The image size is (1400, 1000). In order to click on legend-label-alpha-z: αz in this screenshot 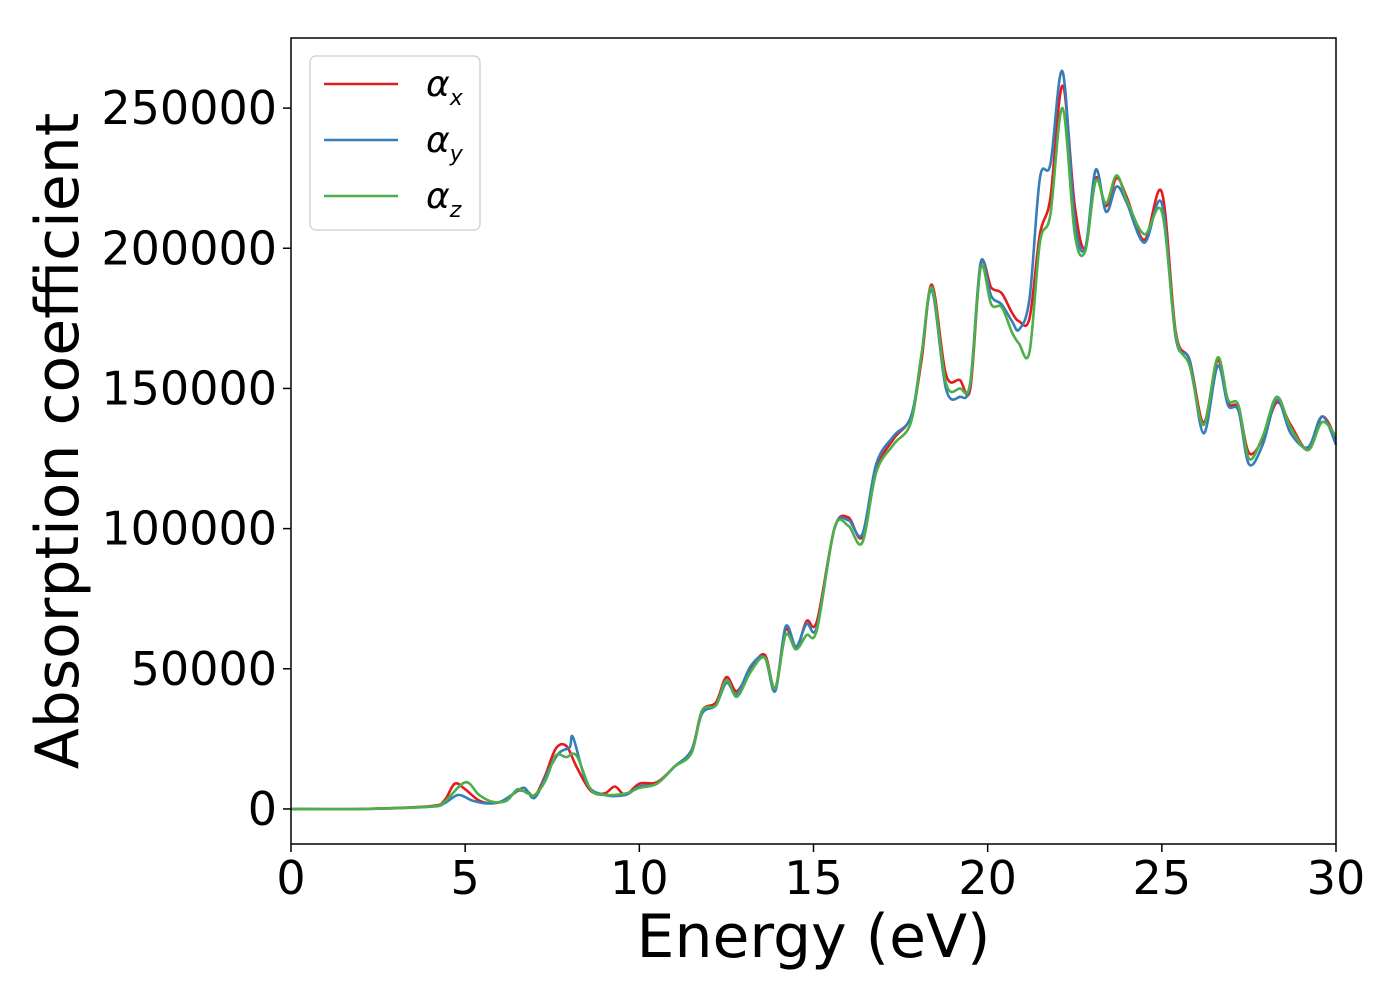, I will do `click(444, 199)`.